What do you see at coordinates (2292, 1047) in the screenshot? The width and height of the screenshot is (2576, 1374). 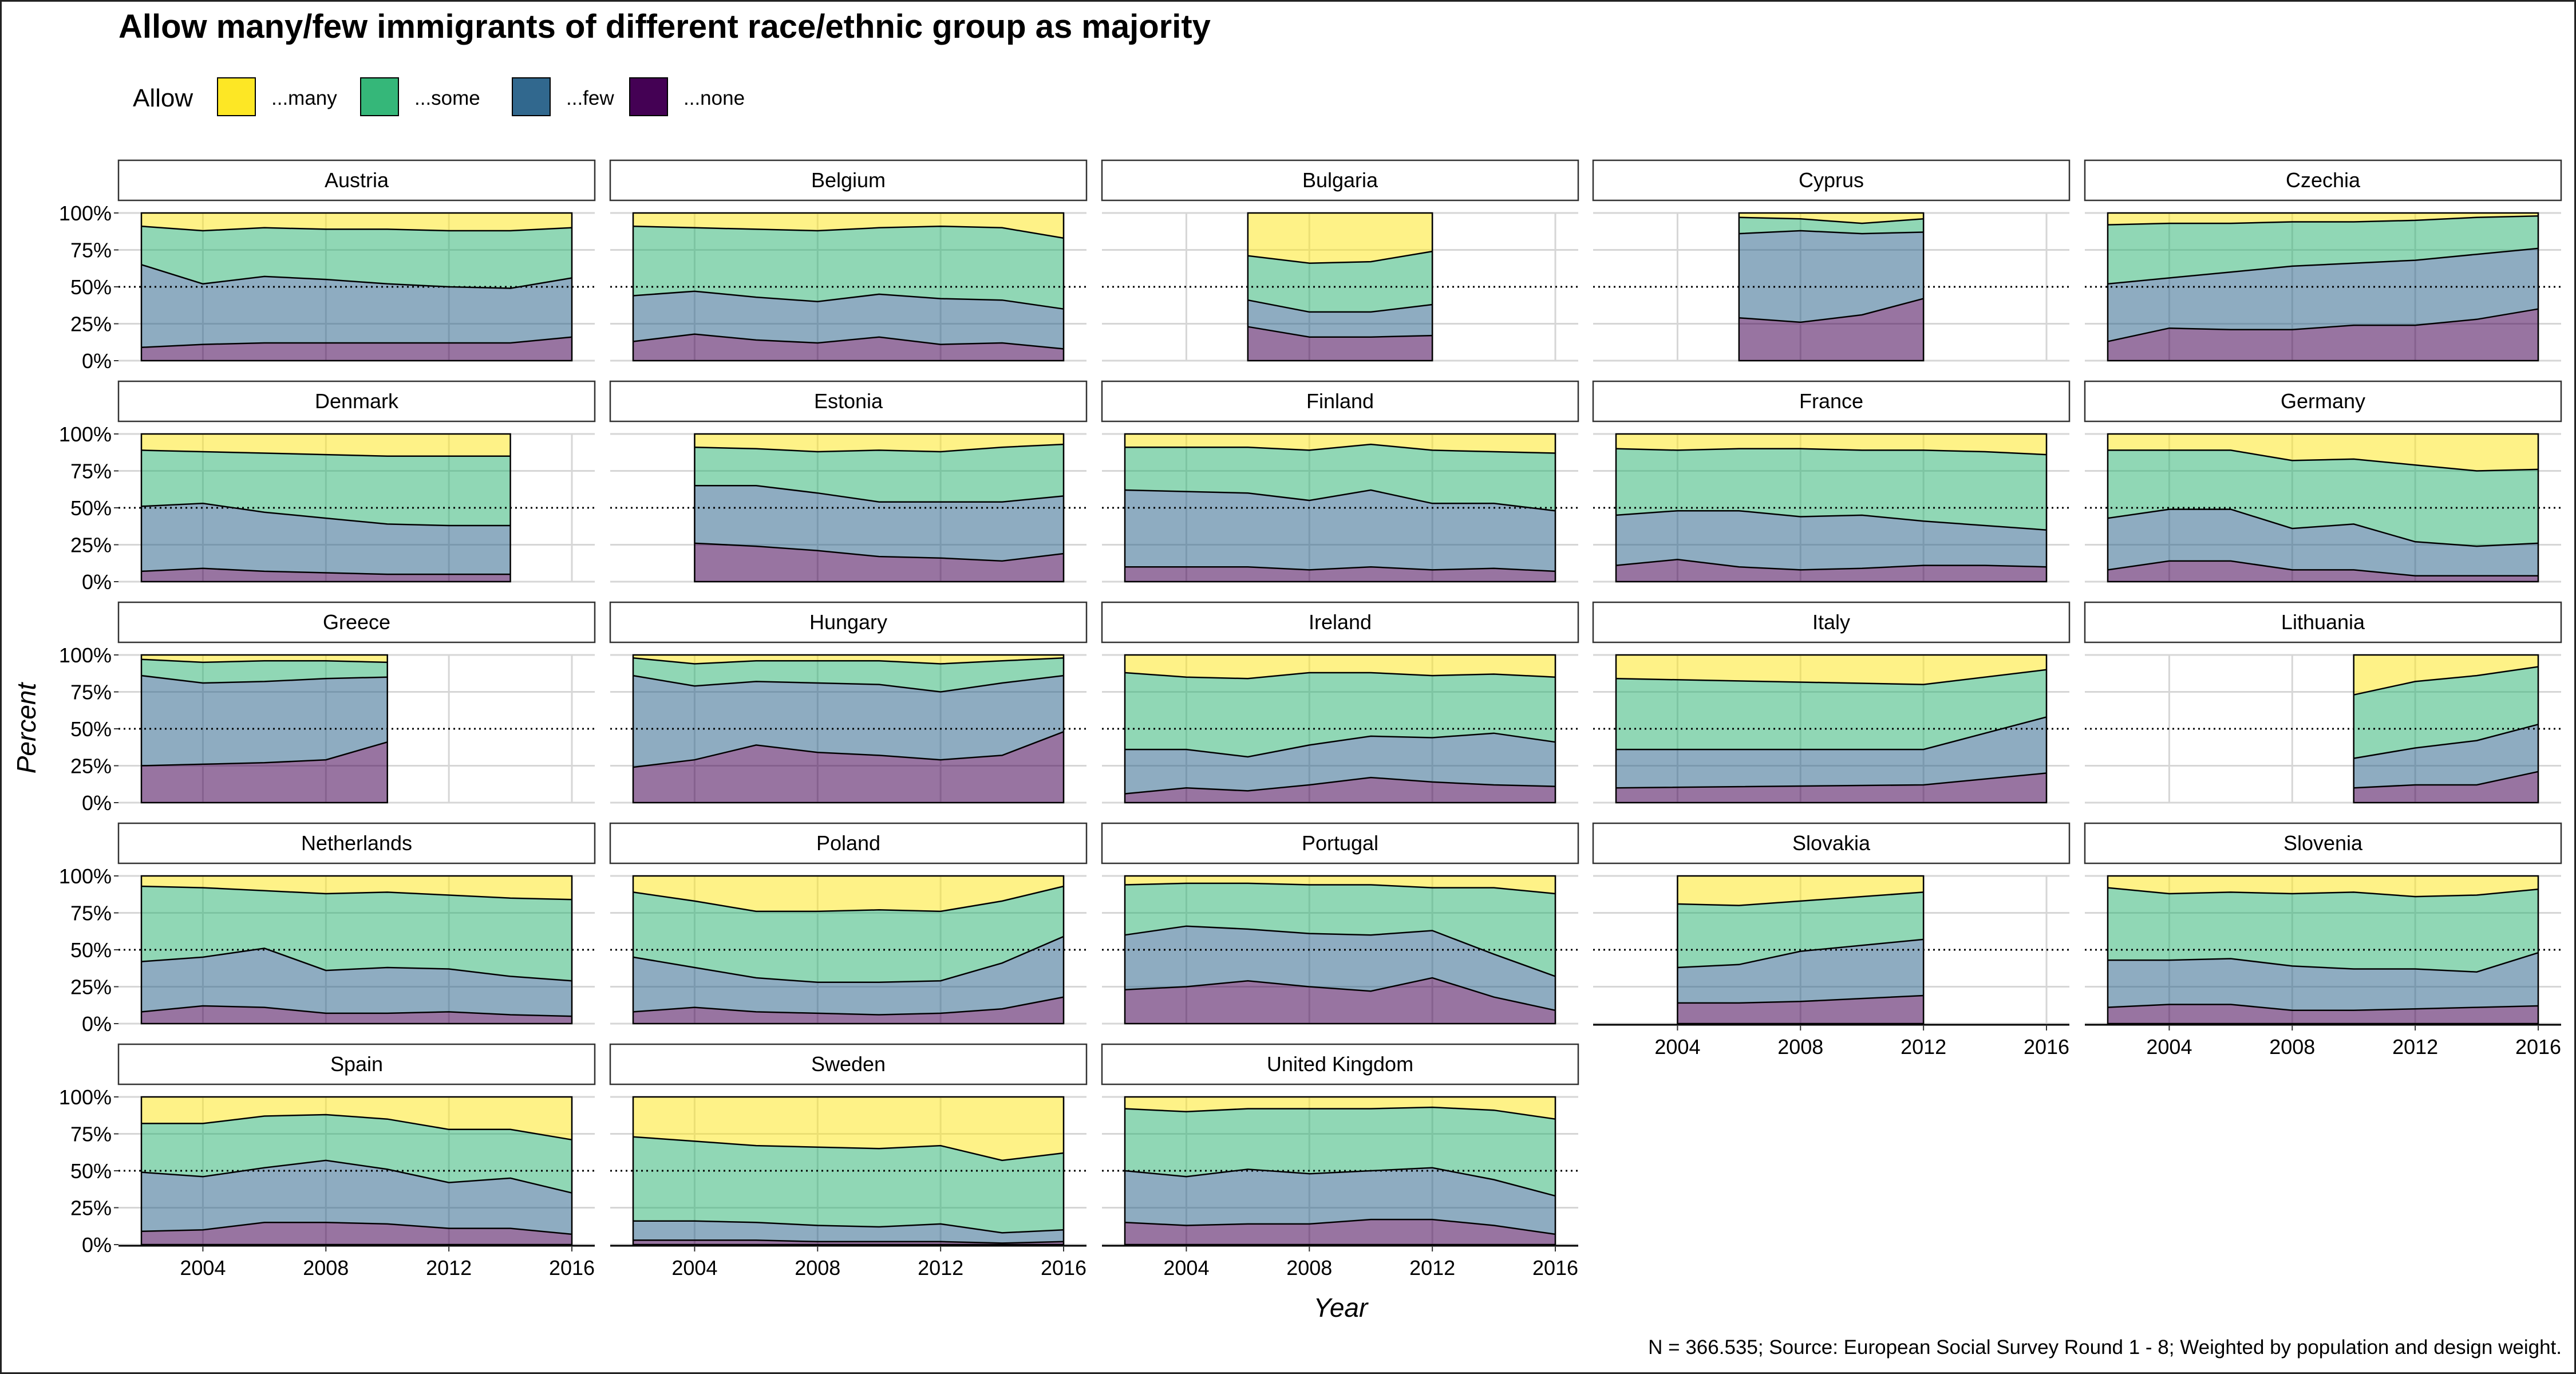 I see `x-tick-label: 2008` at bounding box center [2292, 1047].